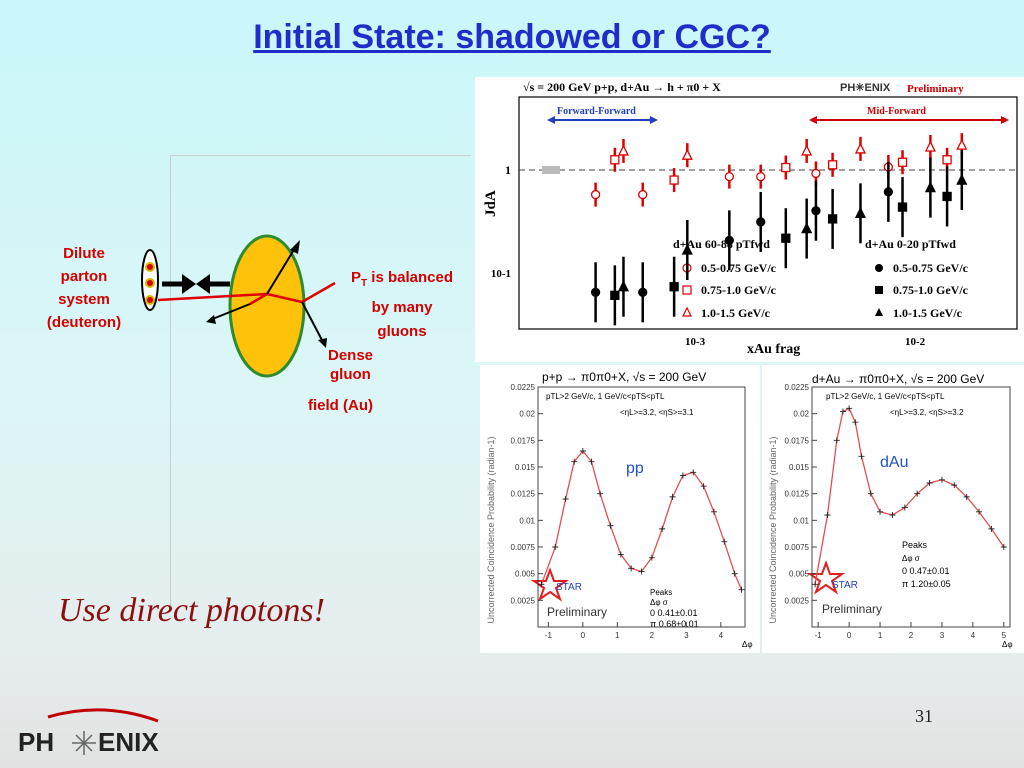 The image size is (1024, 768). I want to click on dau-preliminary: Preliminary, so click(852, 609).